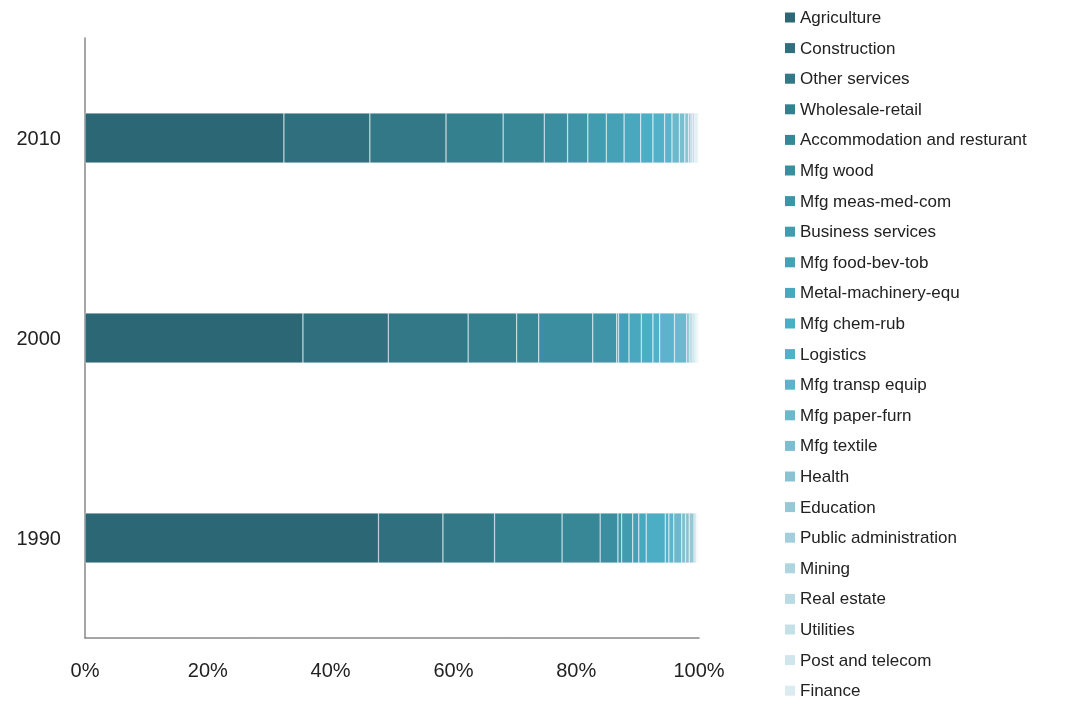  What do you see at coordinates (38, 338) in the screenshot?
I see `y-tick-label: 2000` at bounding box center [38, 338].